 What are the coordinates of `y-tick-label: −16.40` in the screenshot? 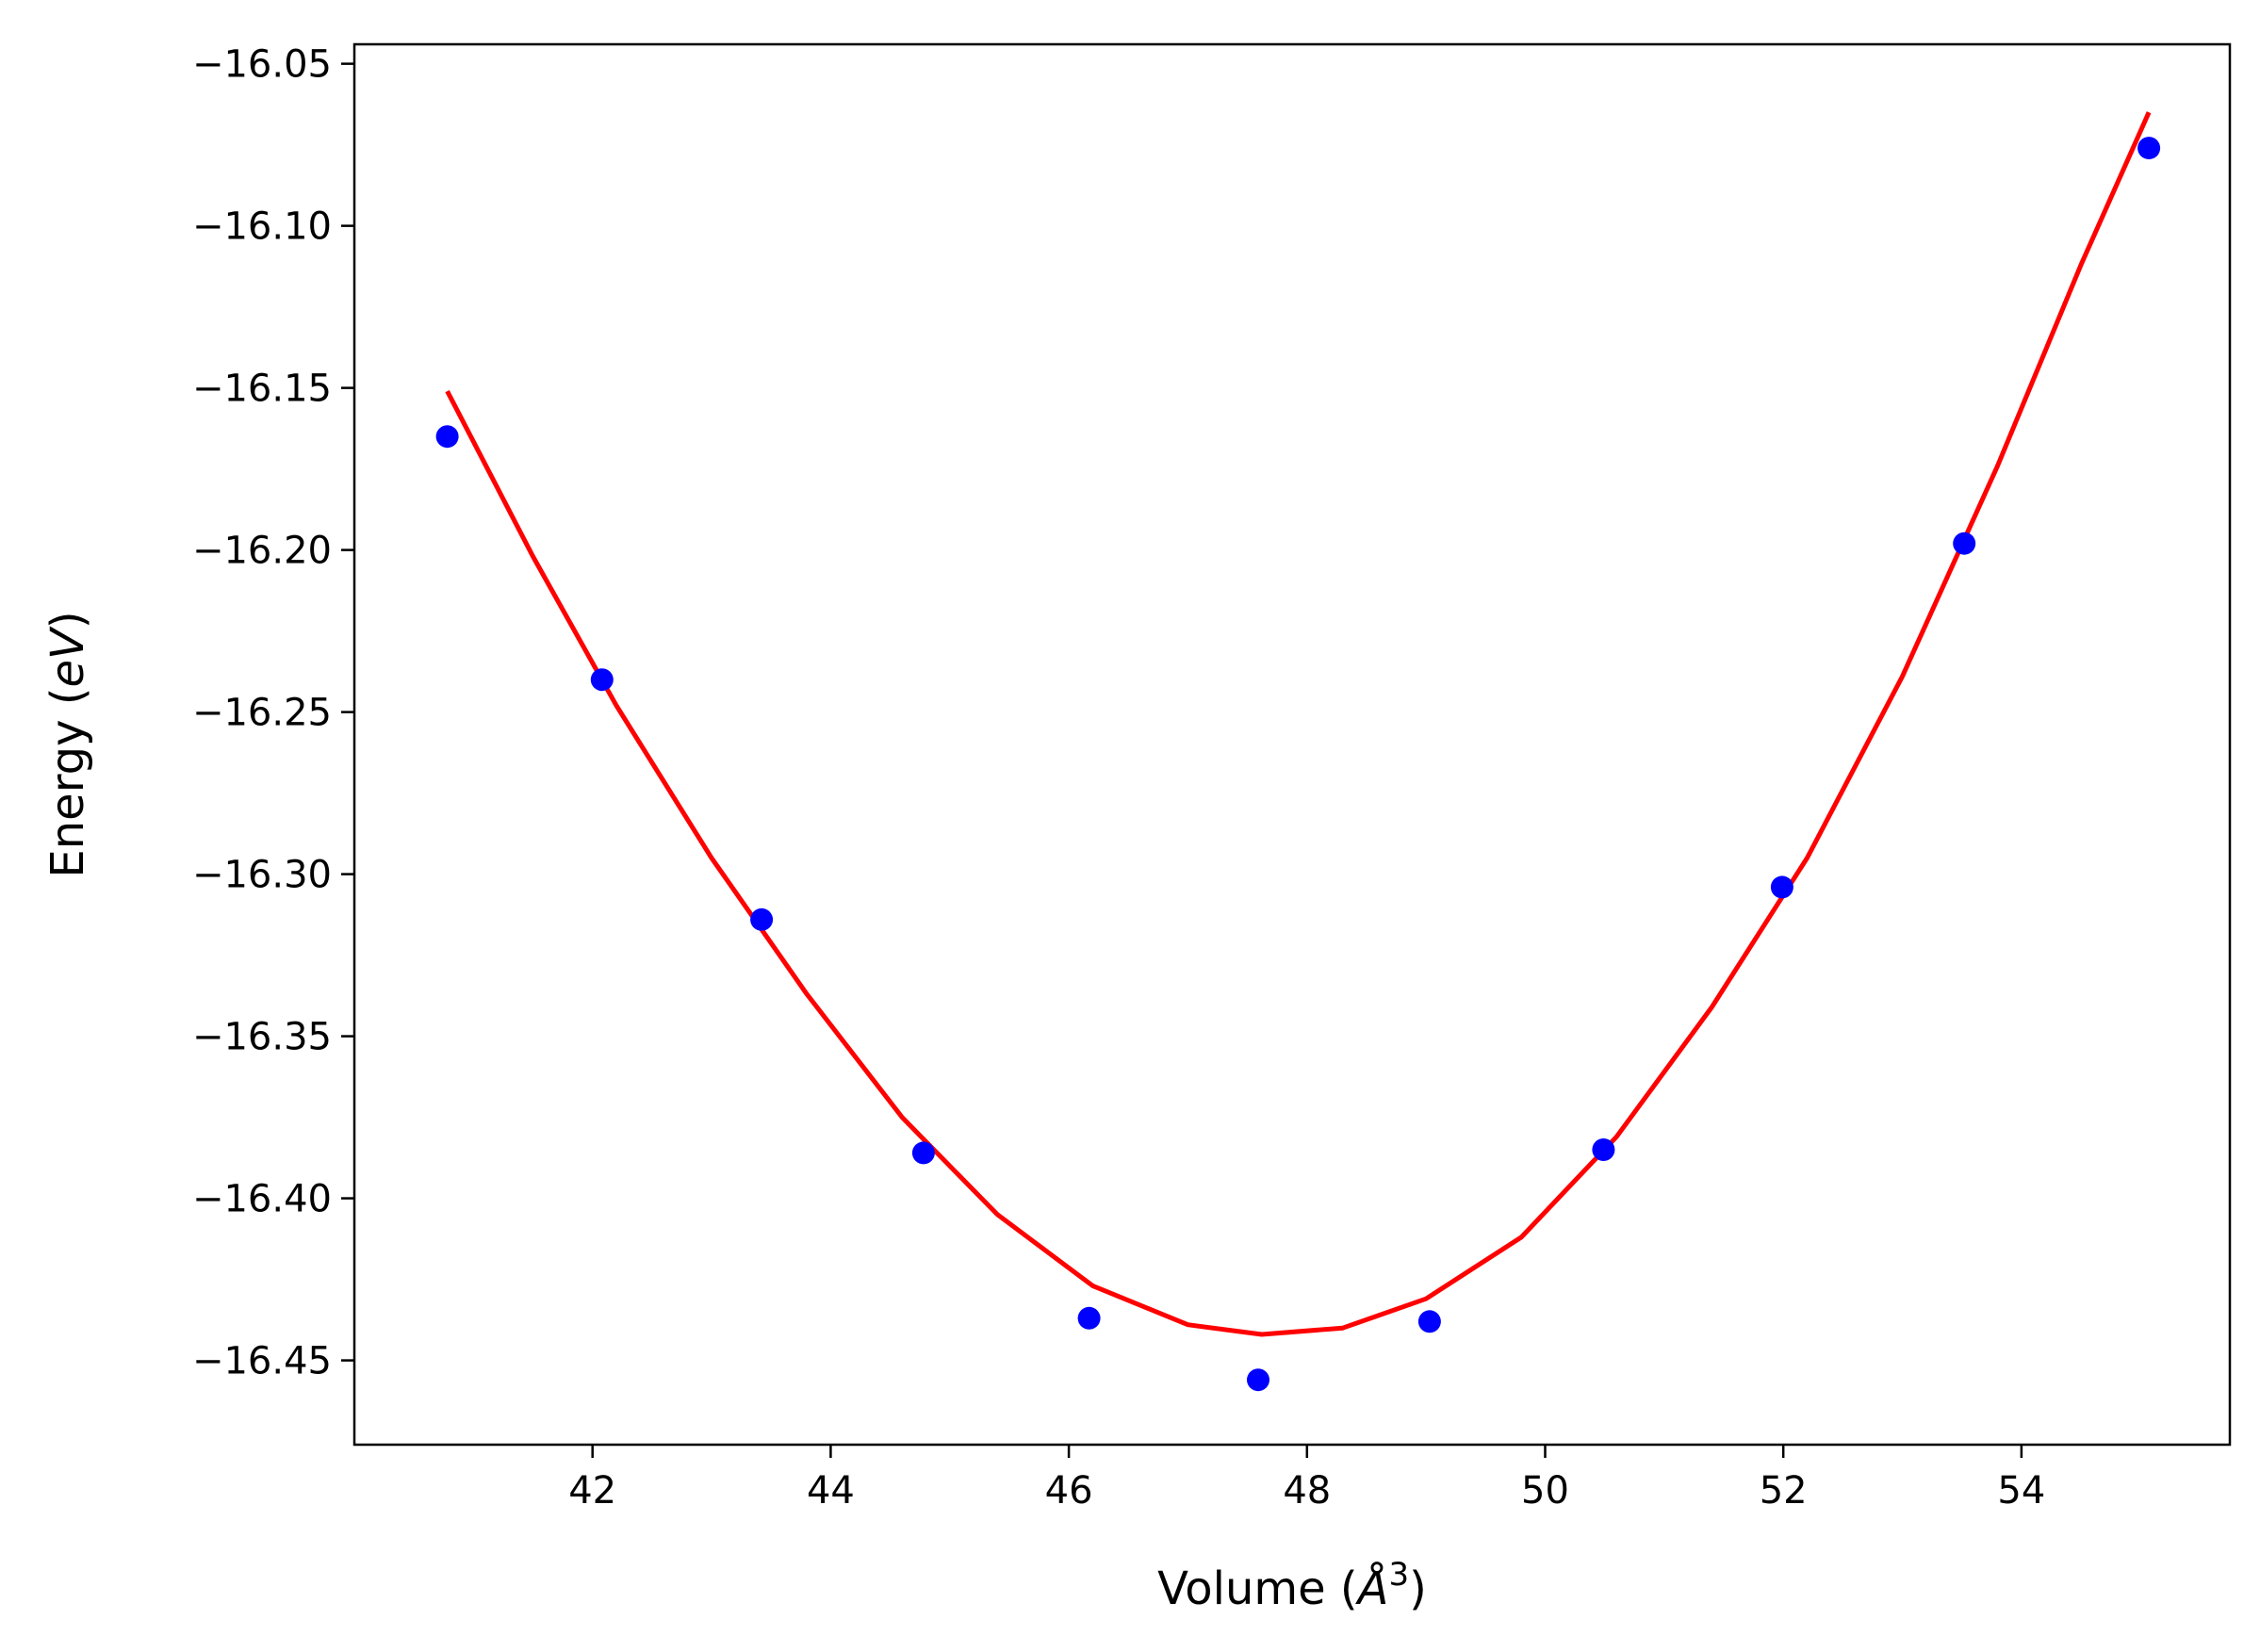 It's located at (262, 1200).